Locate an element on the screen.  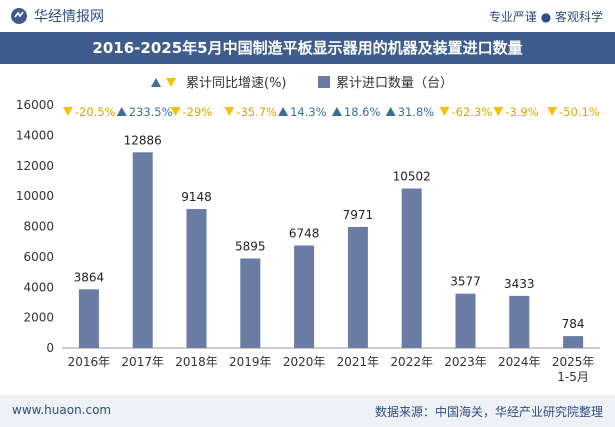
bar-value-label: 3577 is located at coordinates (465, 282).